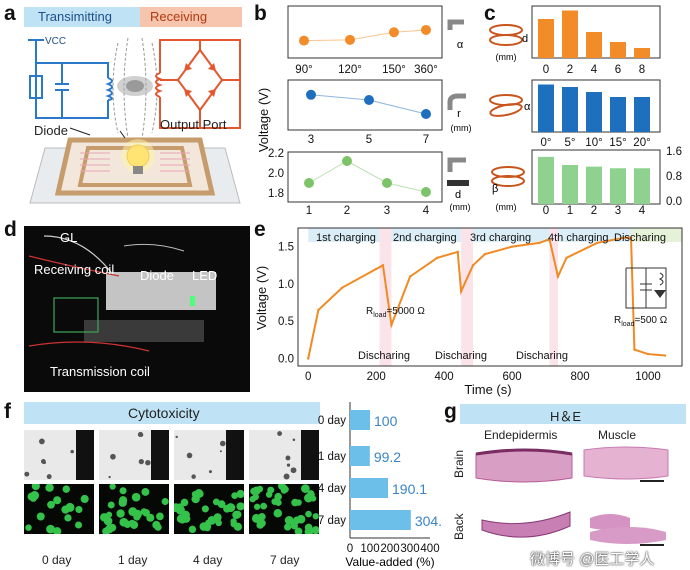 The width and height of the screenshot is (690, 570). I want to click on f-xtick: 0, so click(350, 549).